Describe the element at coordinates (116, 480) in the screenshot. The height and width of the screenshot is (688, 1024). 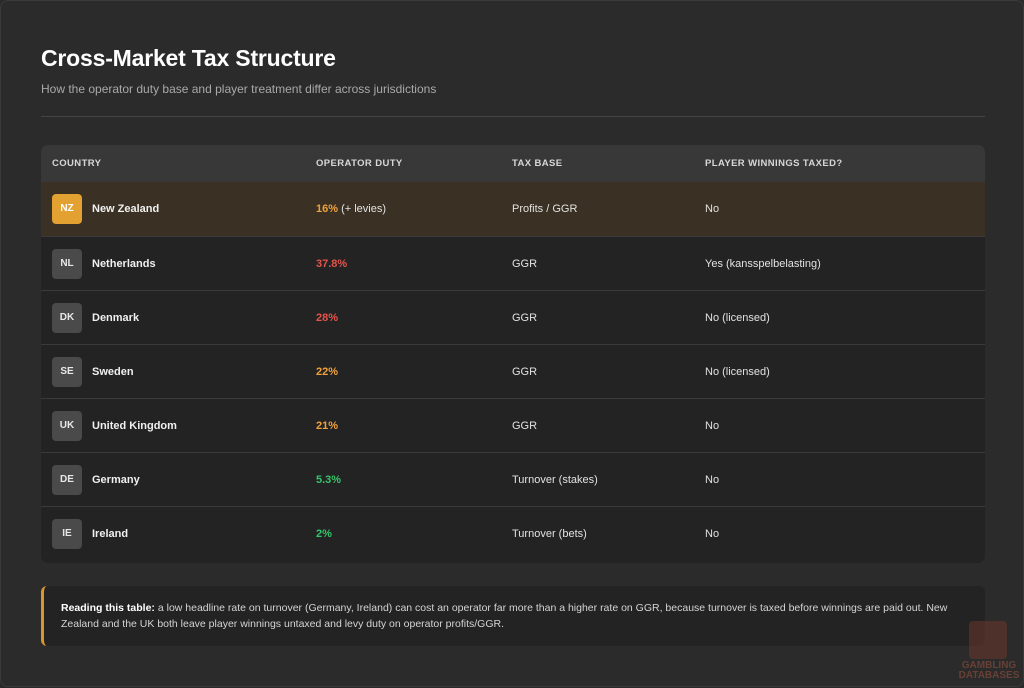
I see `country-name: Germany` at that location.